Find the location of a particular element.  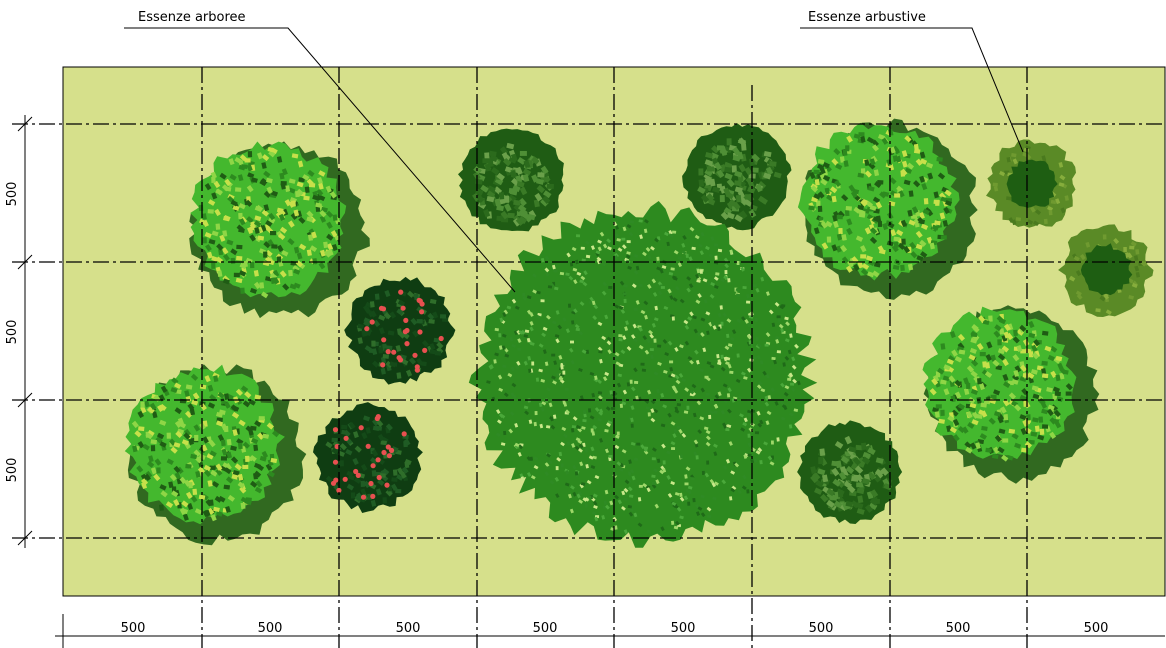

trees-callout: Essenze arboree is located at coordinates (320, 151).